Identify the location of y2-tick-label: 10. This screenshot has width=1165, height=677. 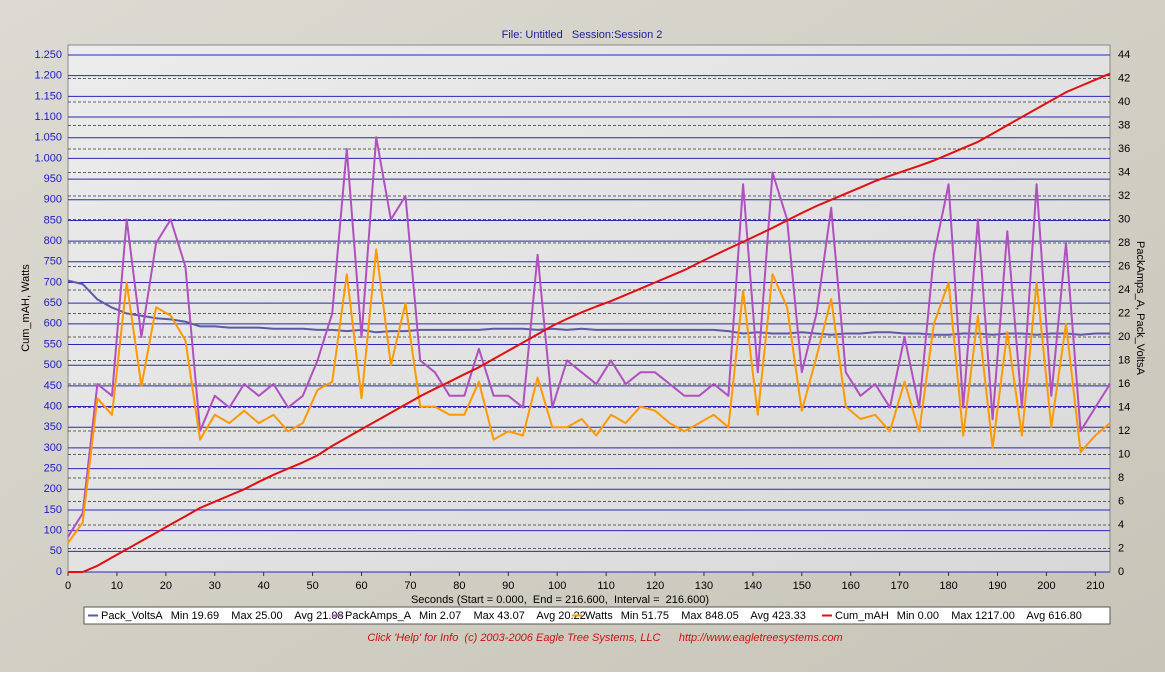
(1124, 454).